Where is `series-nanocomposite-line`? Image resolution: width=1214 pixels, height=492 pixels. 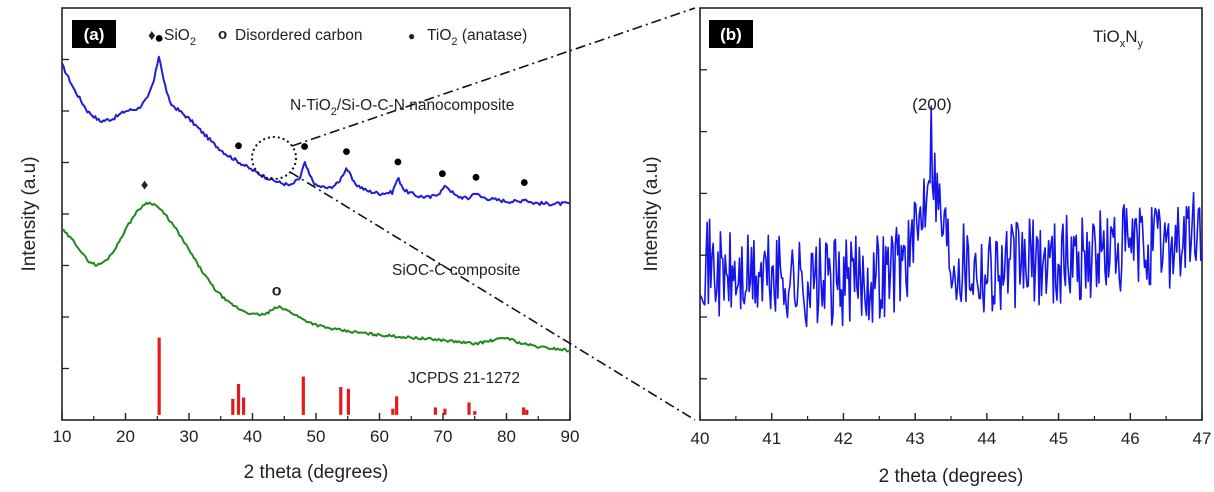
series-nanocomposite-line is located at coordinates (316, 131).